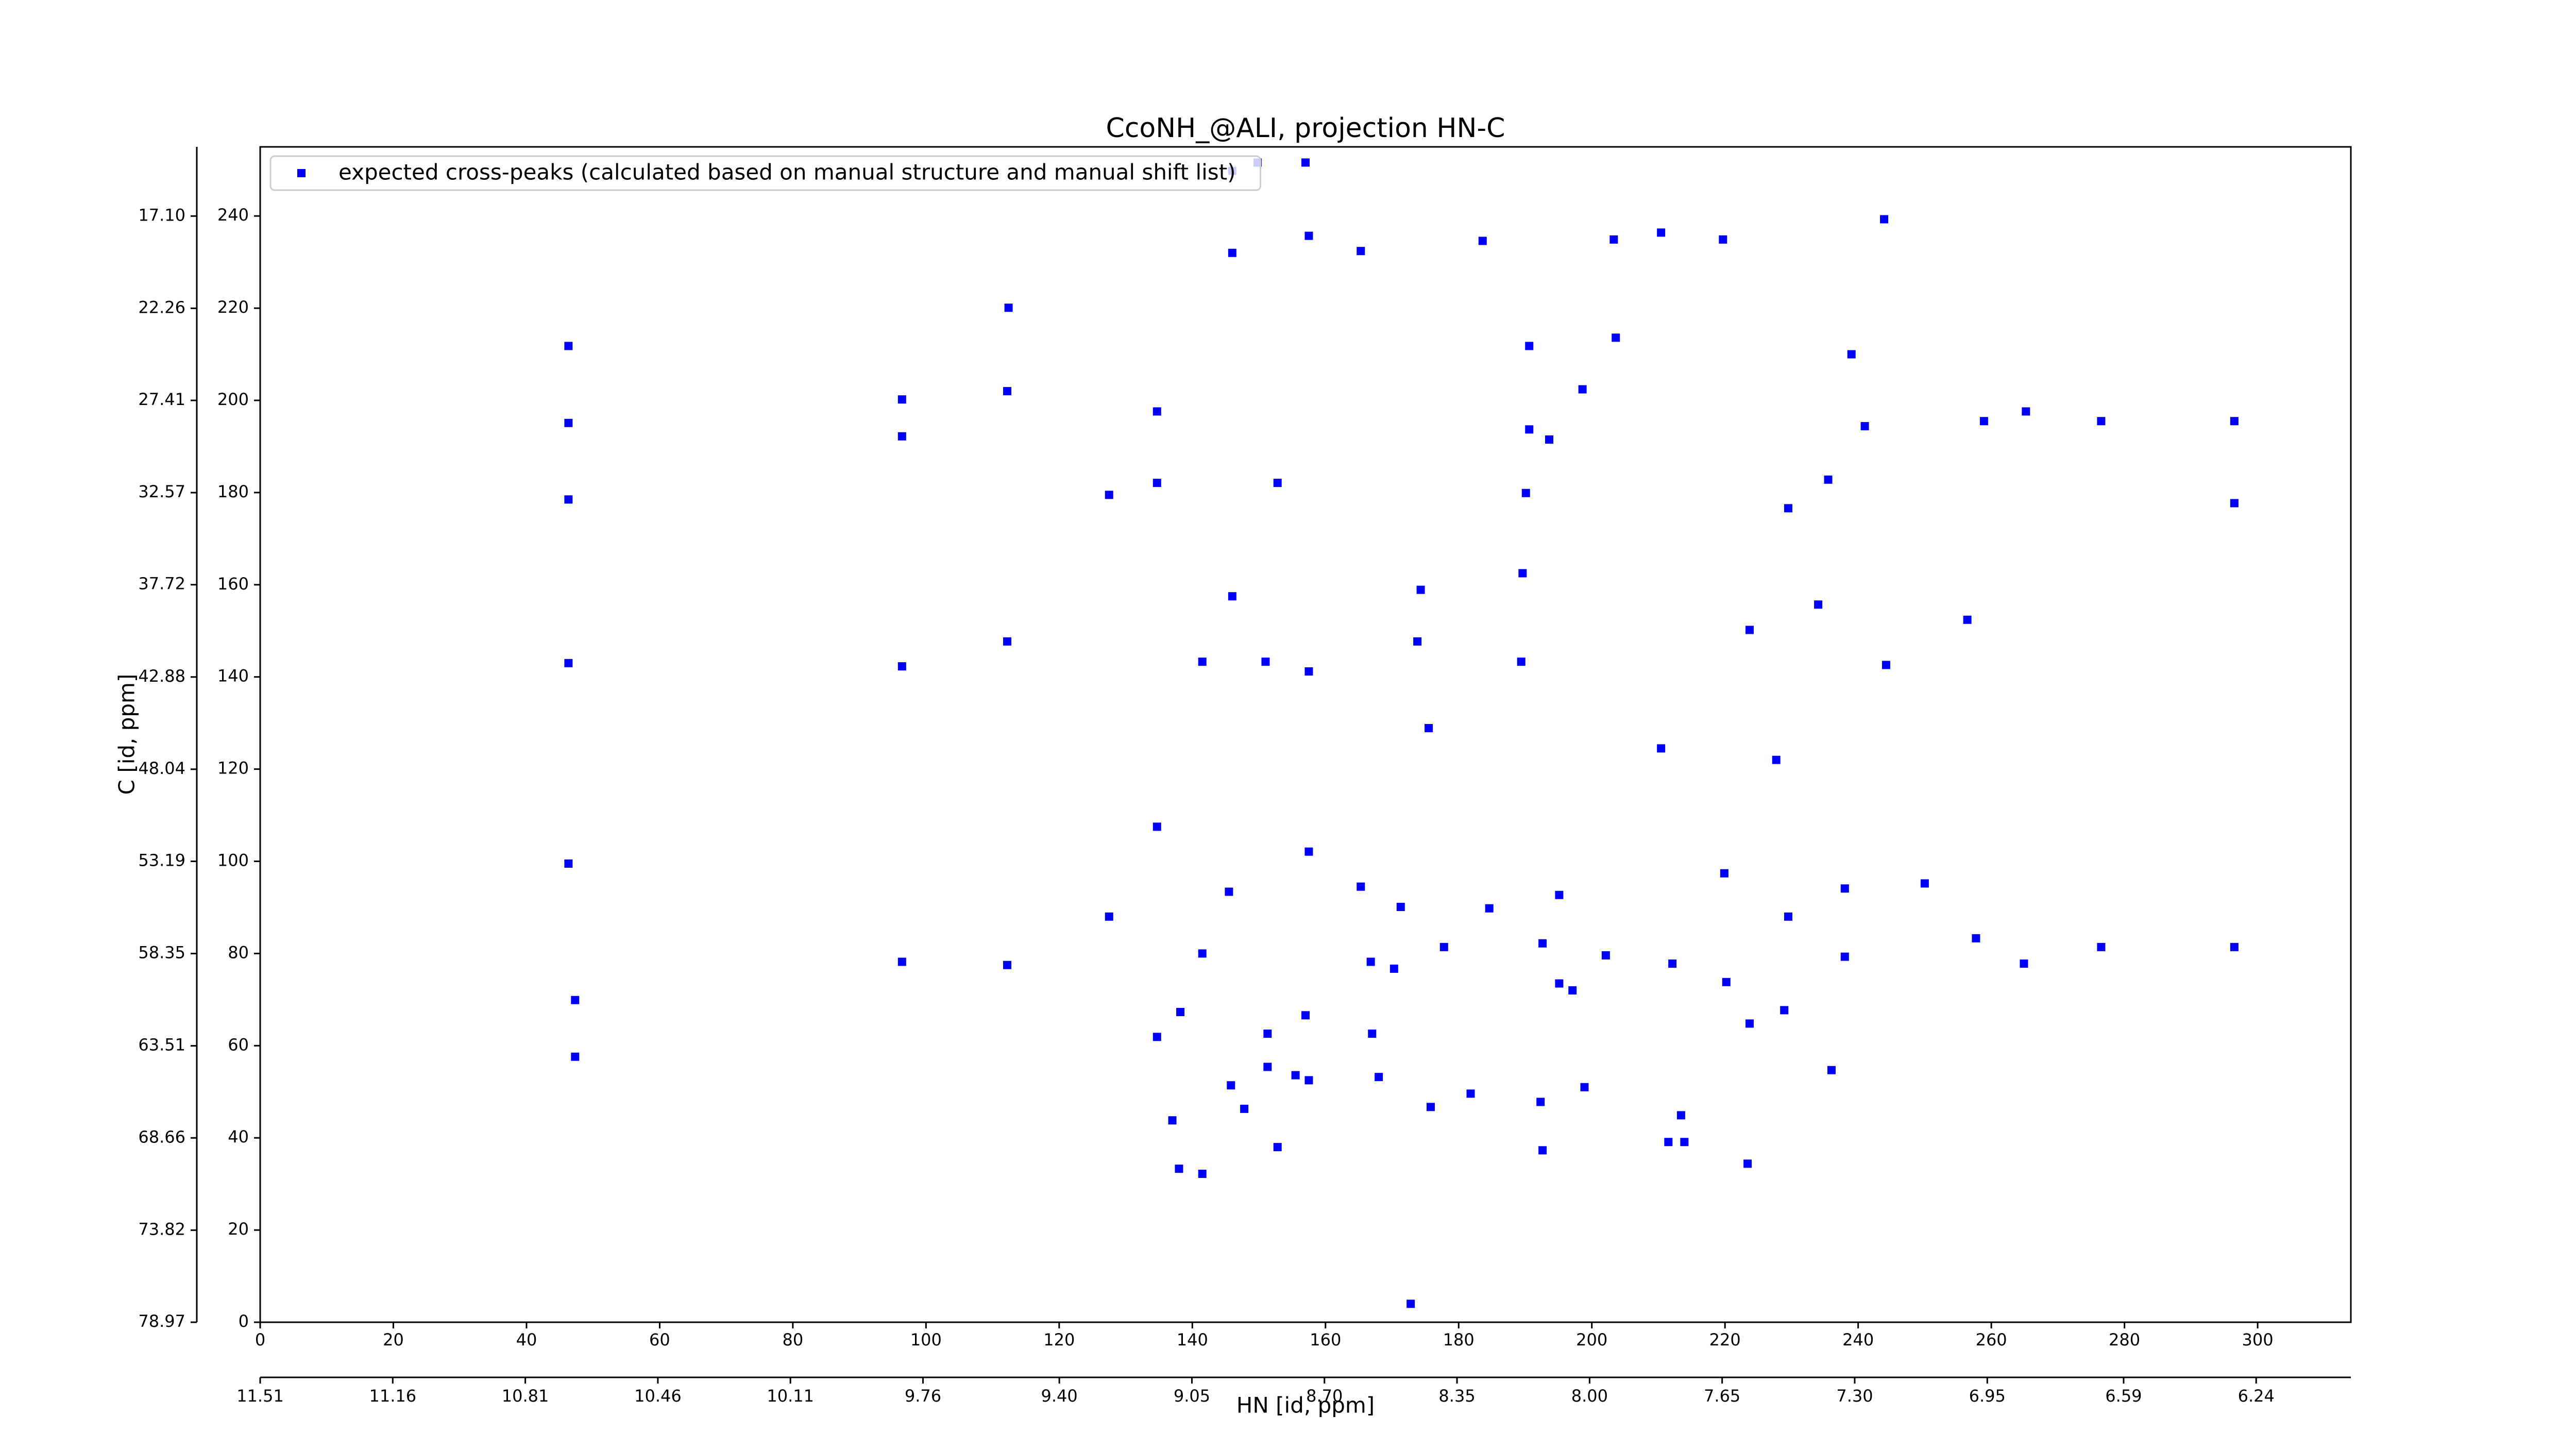 The image size is (2576, 1449). Describe the element at coordinates (525, 1396) in the screenshot. I see `x2-tick-label: 10.81` at that location.